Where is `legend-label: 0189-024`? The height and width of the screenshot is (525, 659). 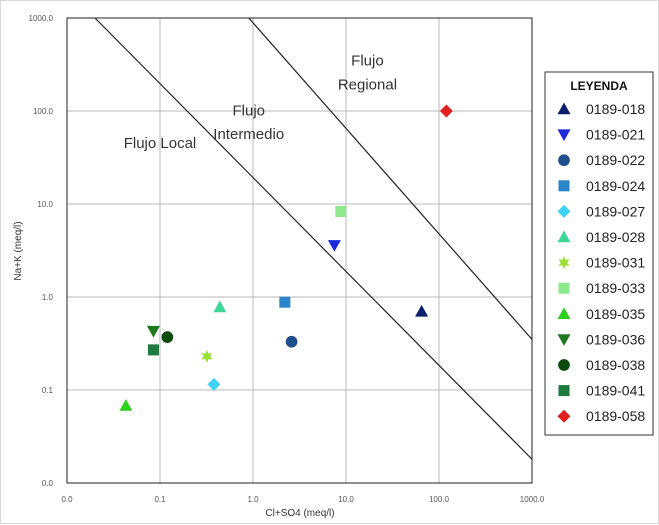
legend-label: 0189-024 is located at coordinates (615, 186).